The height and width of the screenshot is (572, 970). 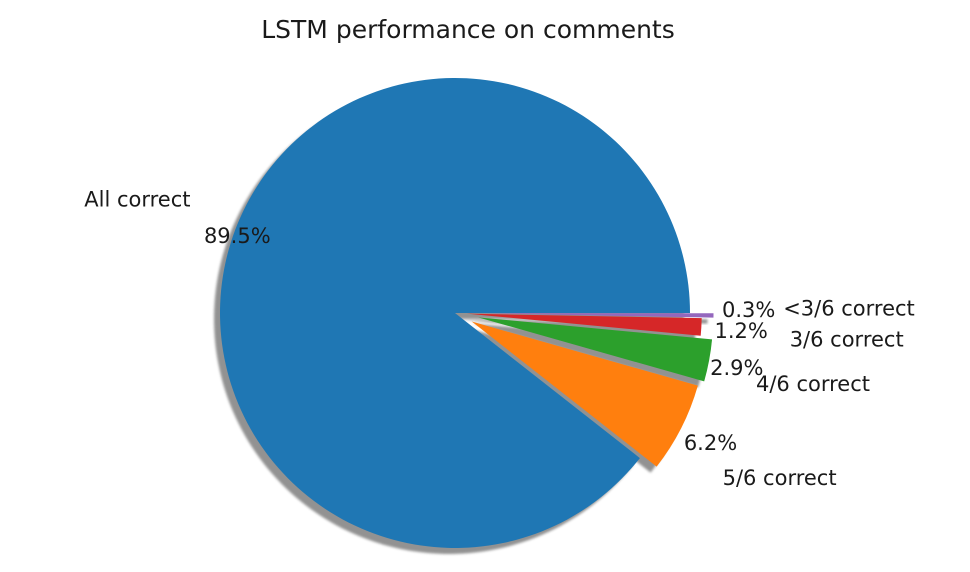 I want to click on pct-label-5-6-correct: 6.2%, so click(x=710, y=443).